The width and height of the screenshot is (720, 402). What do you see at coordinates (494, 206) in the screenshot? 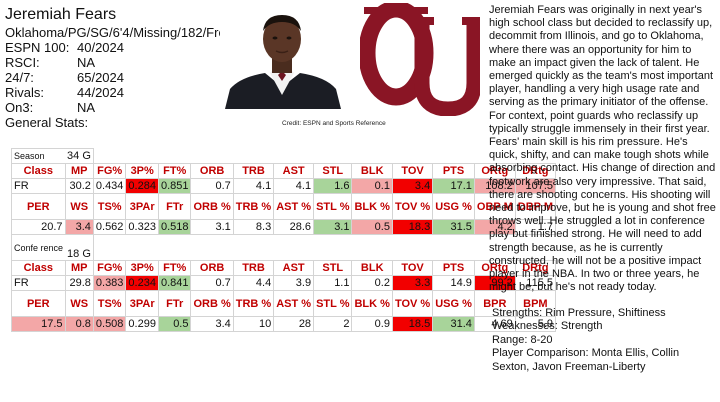
I see `table-cell: OBP M` at bounding box center [494, 206].